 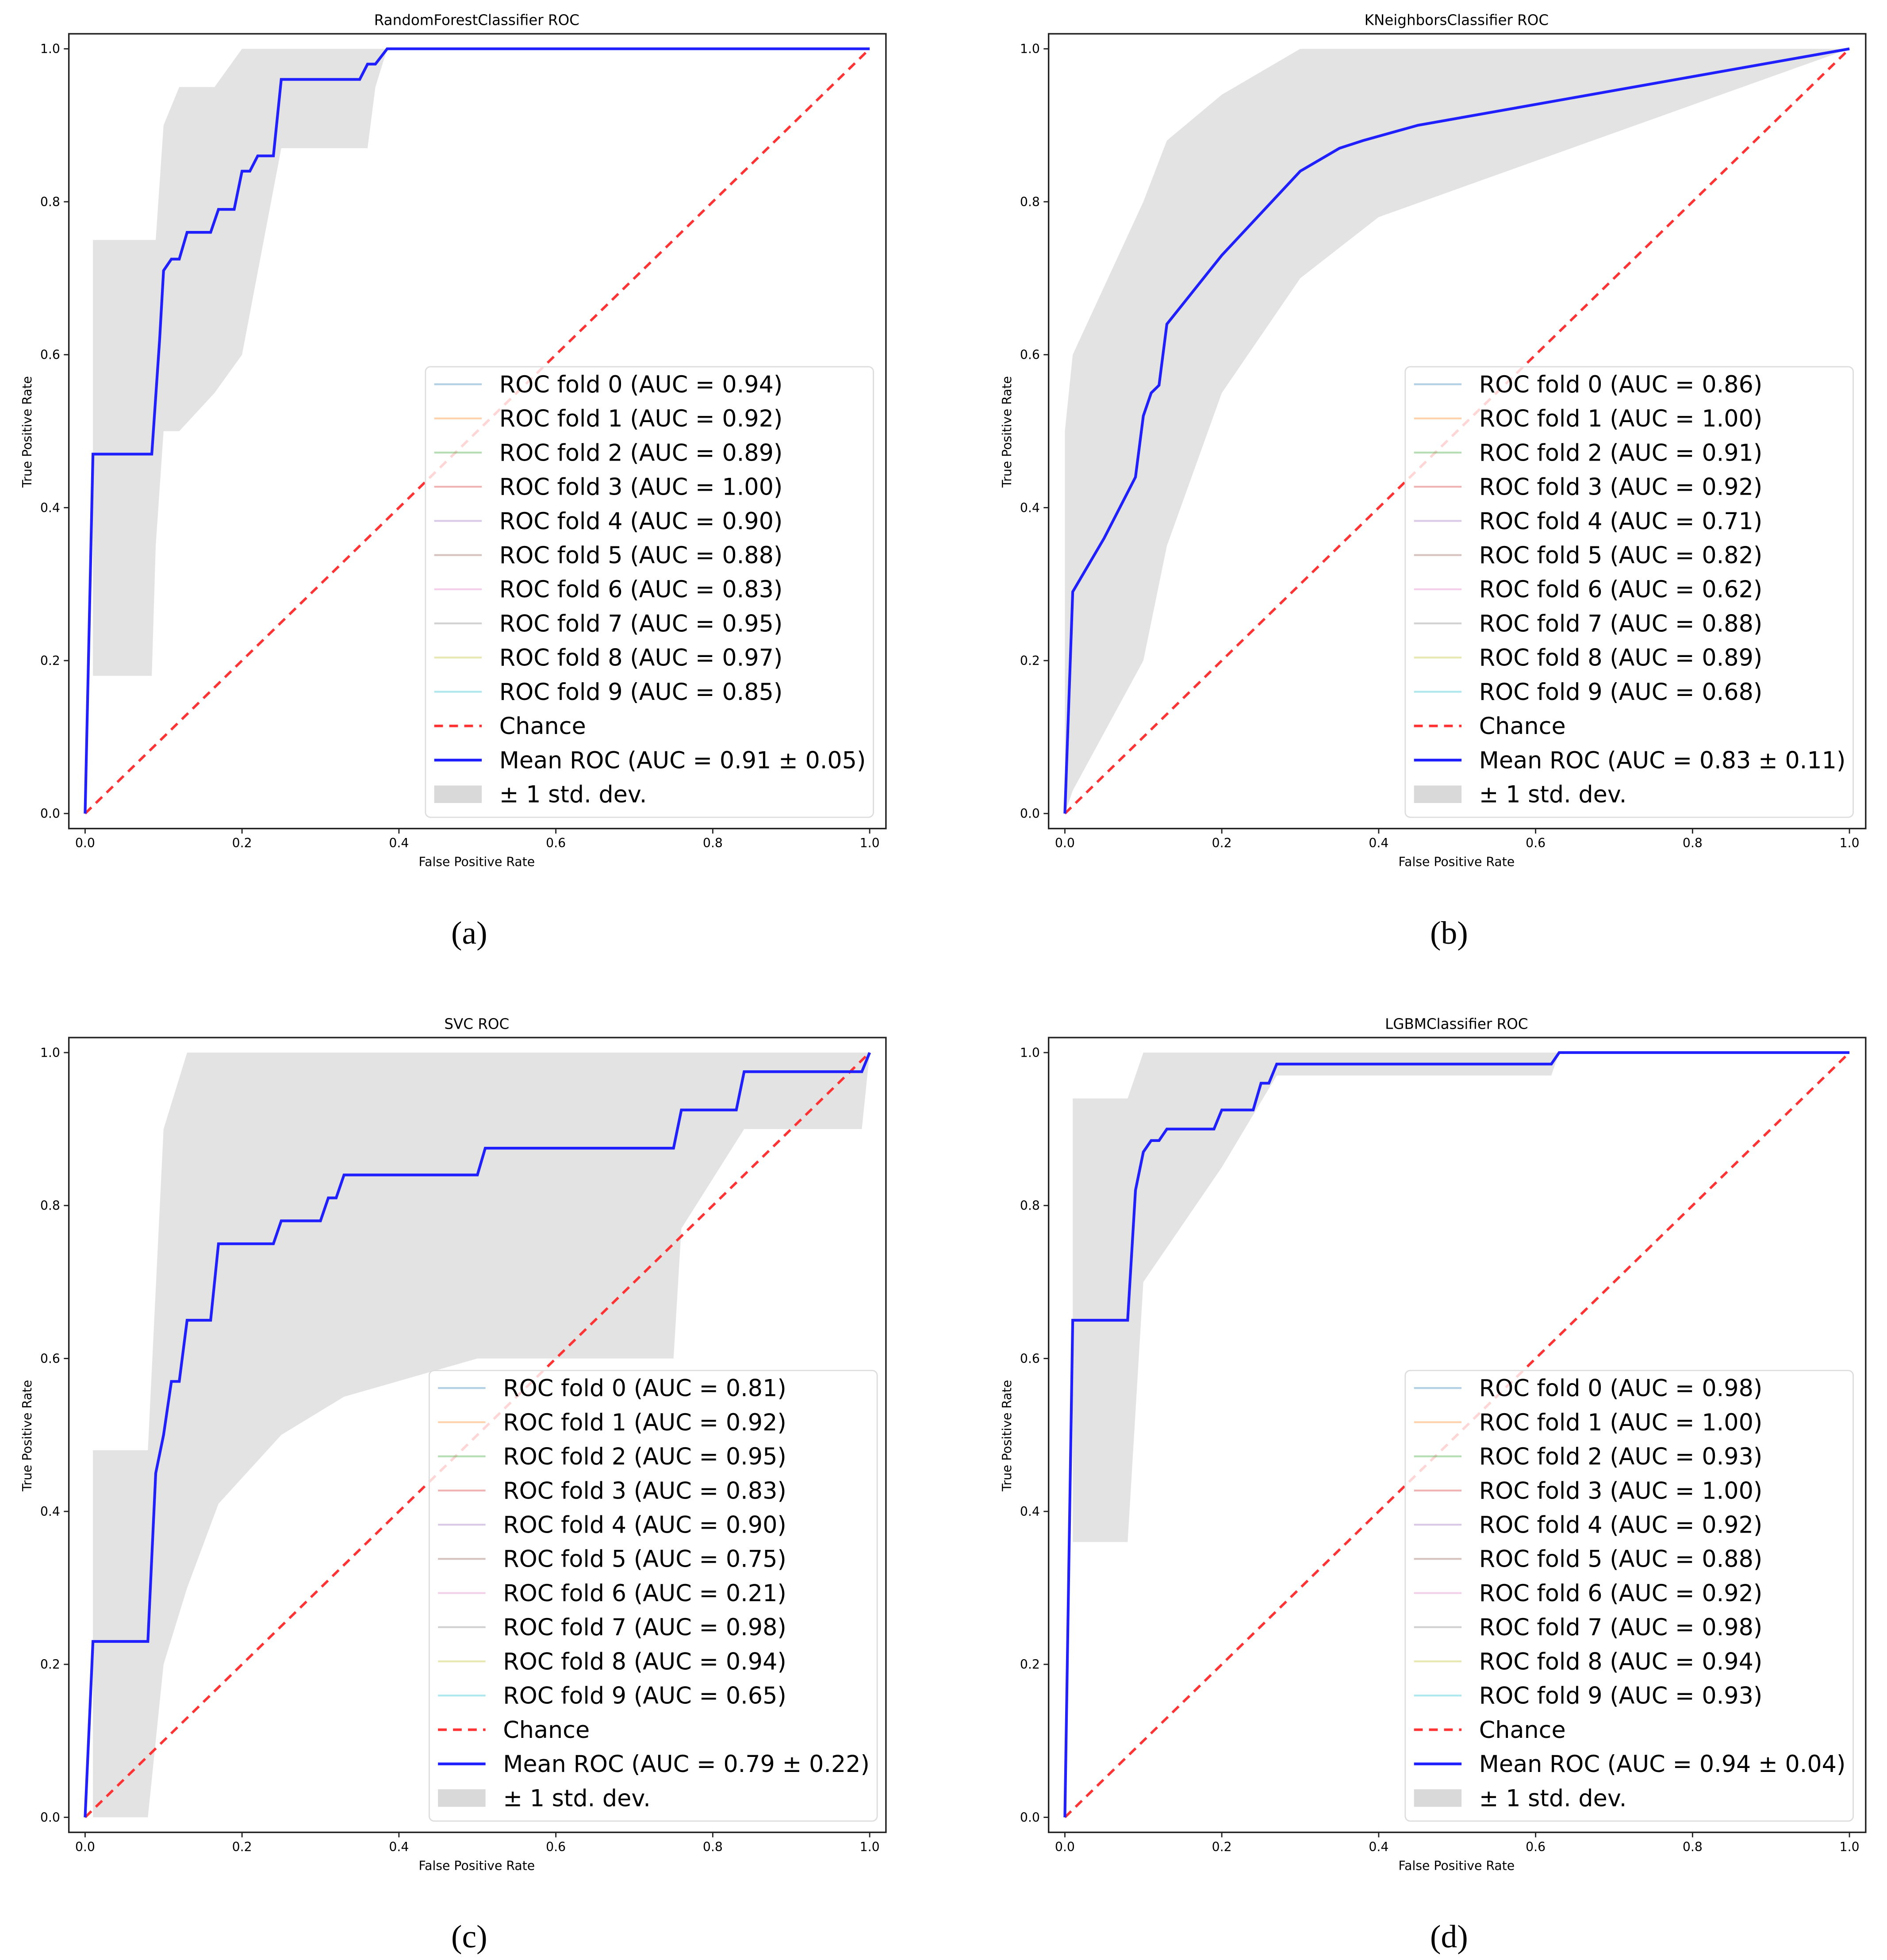 I want to click on legend-label: ROC fold 6 (AUC = 0.83), so click(x=641, y=589).